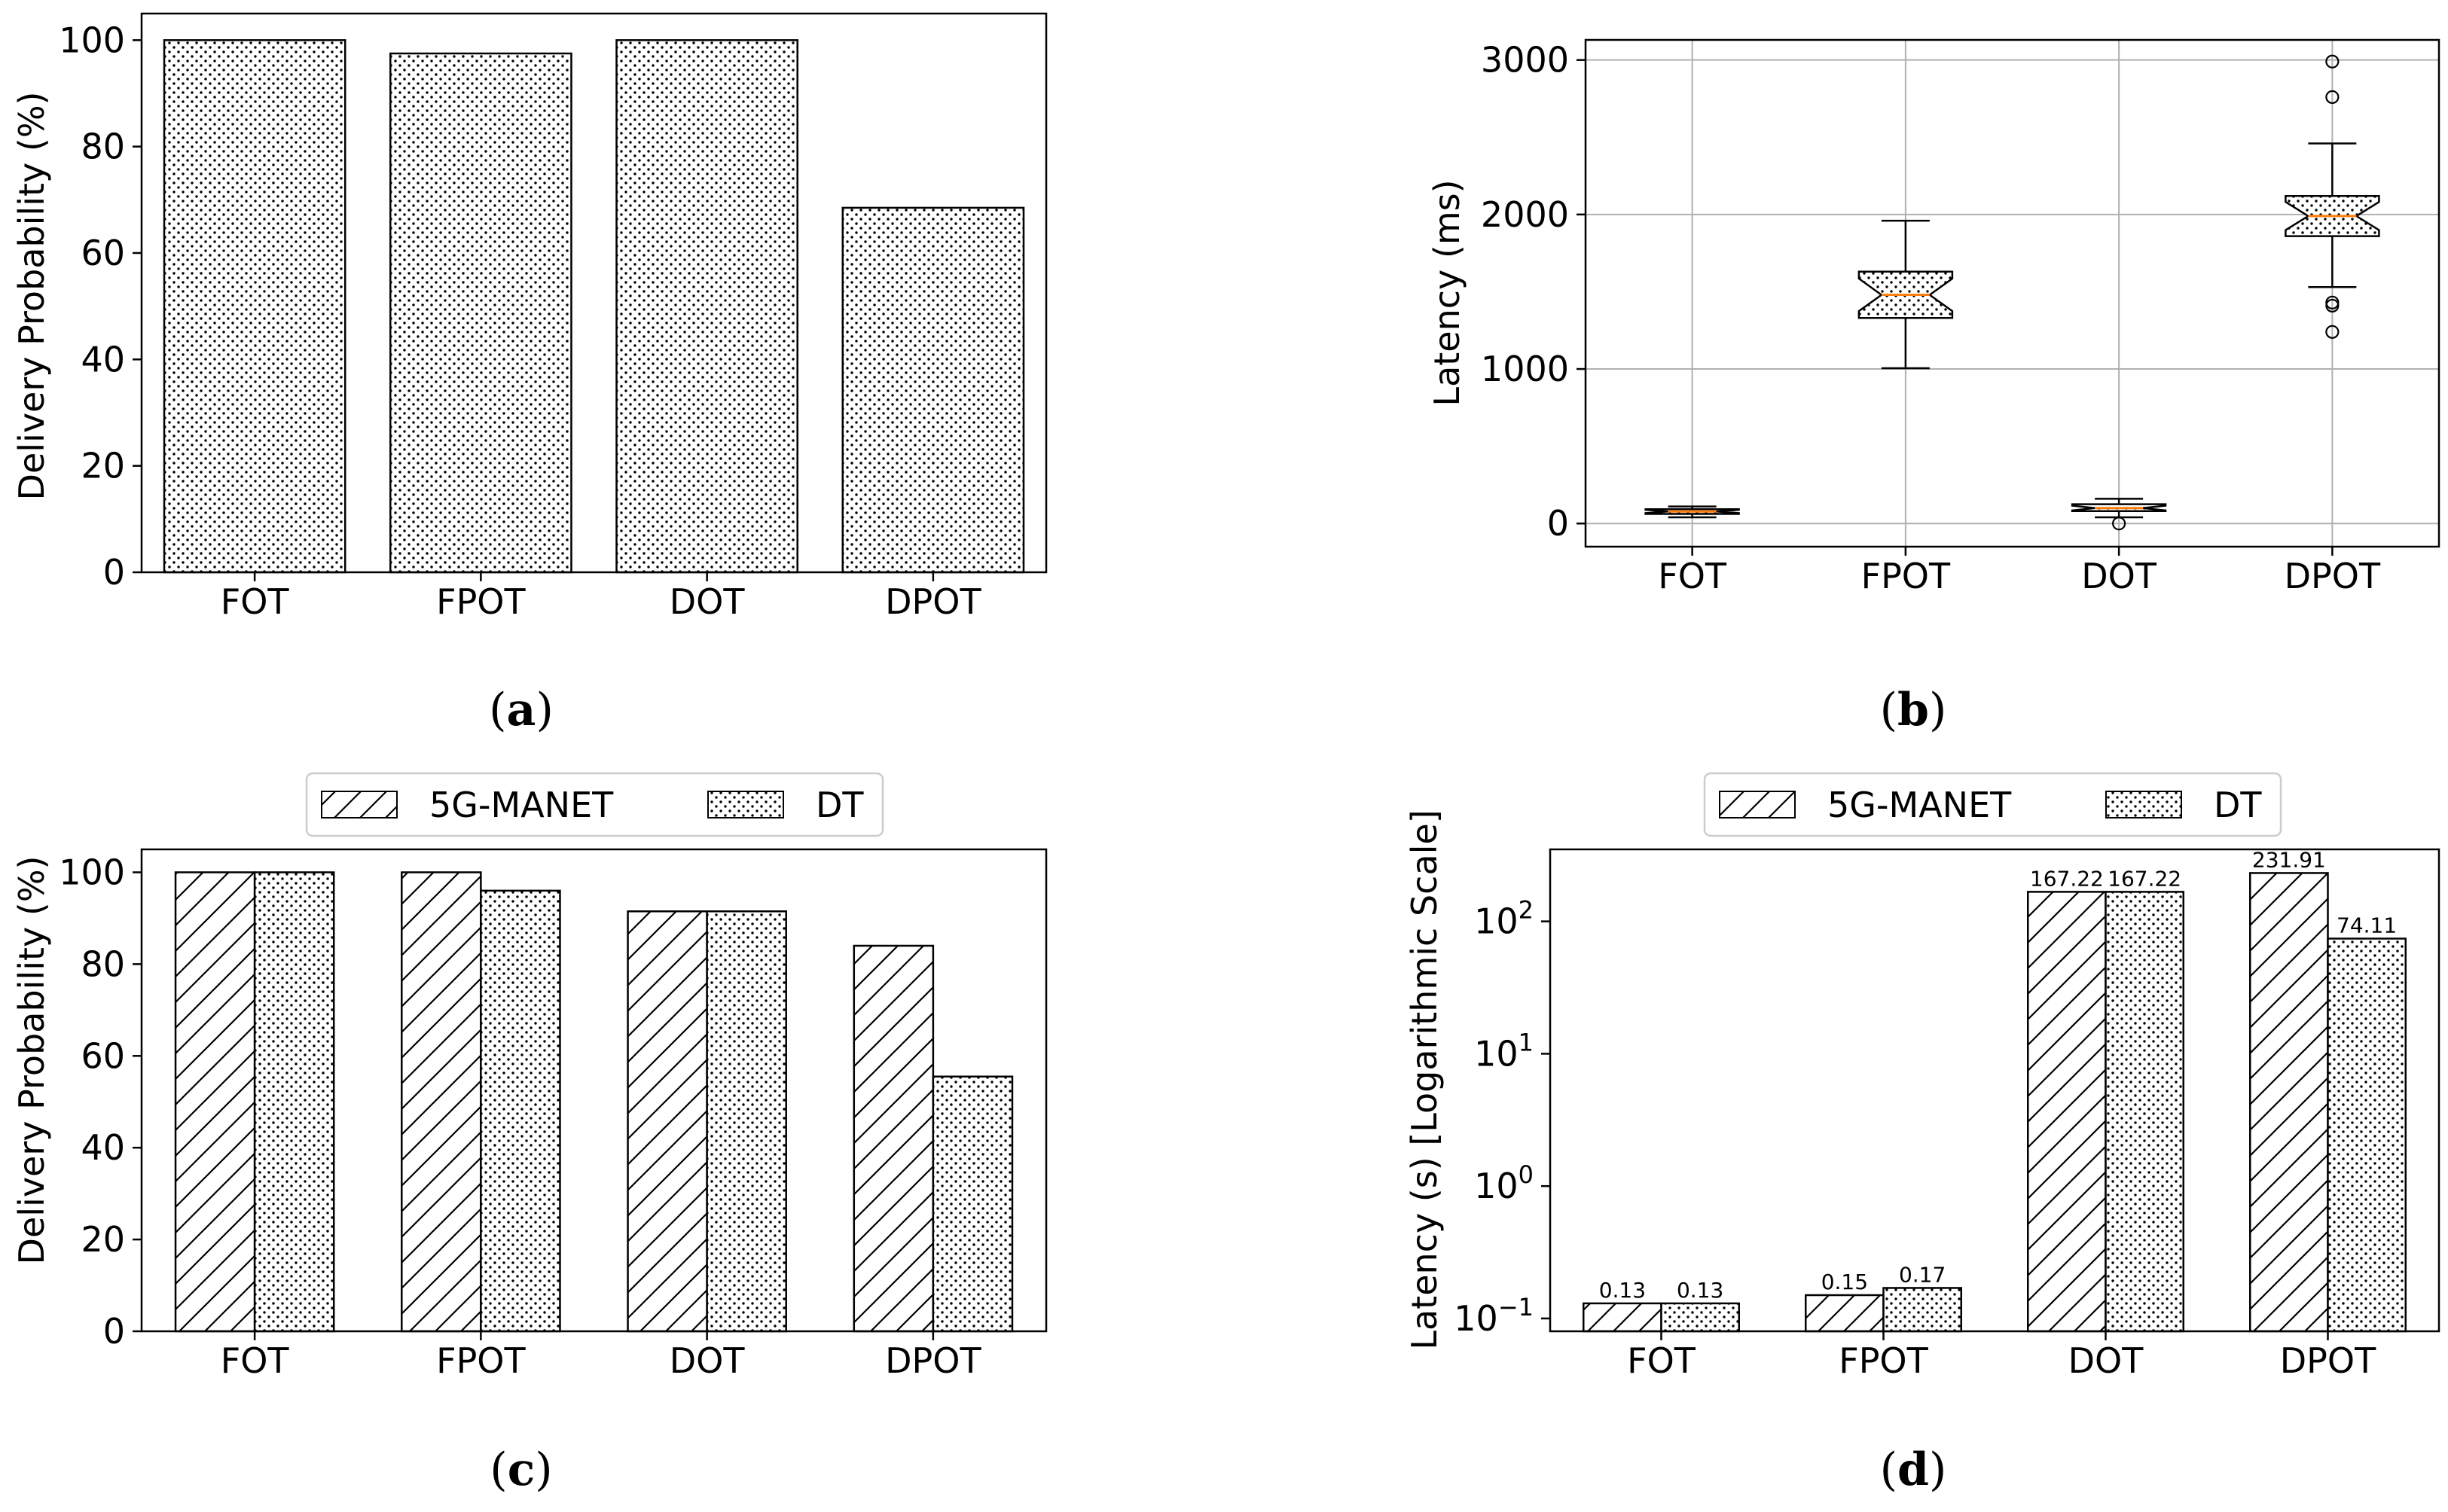  I want to click on panel-d-ylabel: Latency (s) [Logarithmic Scale], so click(1424, 1079).